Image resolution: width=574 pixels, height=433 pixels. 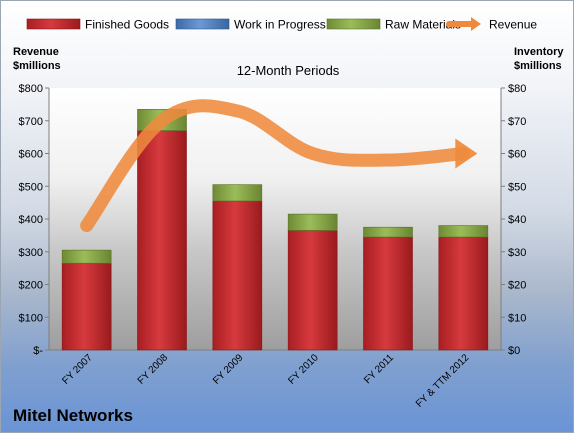 What do you see at coordinates (31, 122) in the screenshot?
I see `left-tick-label: $700` at bounding box center [31, 122].